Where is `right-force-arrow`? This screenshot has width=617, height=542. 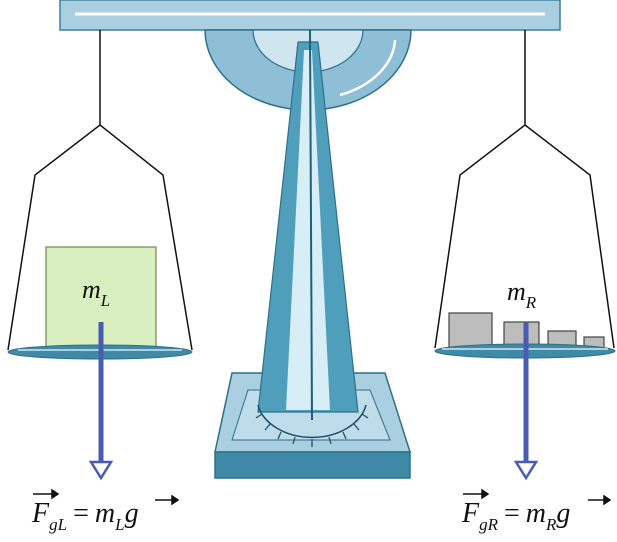
right-force-arrow is located at coordinates (526, 401).